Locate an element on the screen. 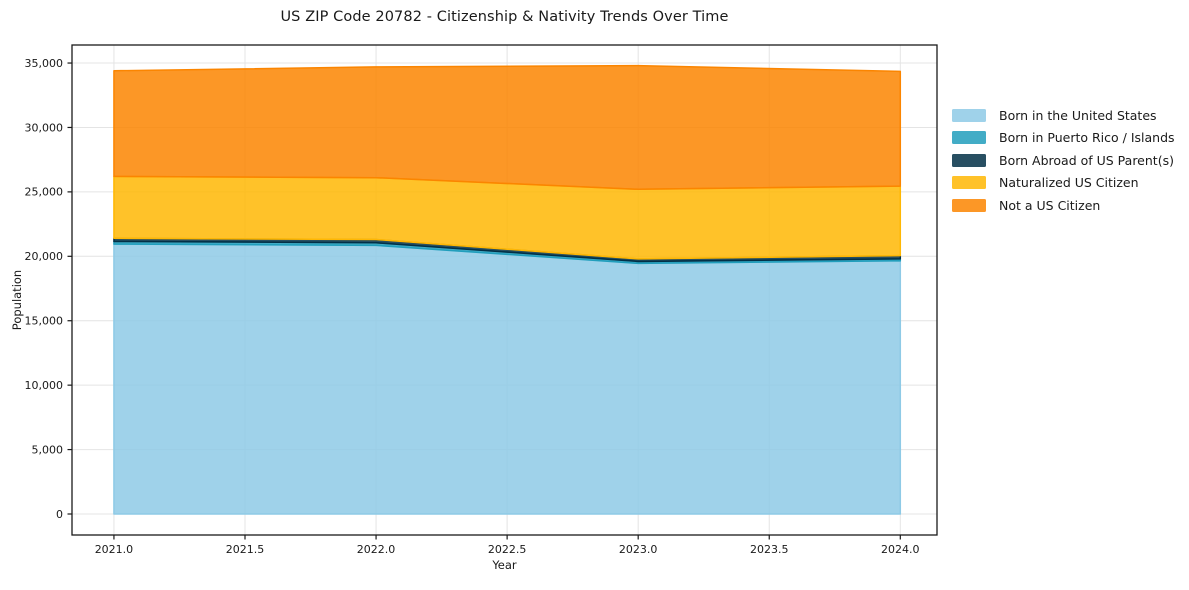 Image resolution: width=1189 pixels, height=590 pixels. y-tick-label: 25,000 is located at coordinates (44, 192).